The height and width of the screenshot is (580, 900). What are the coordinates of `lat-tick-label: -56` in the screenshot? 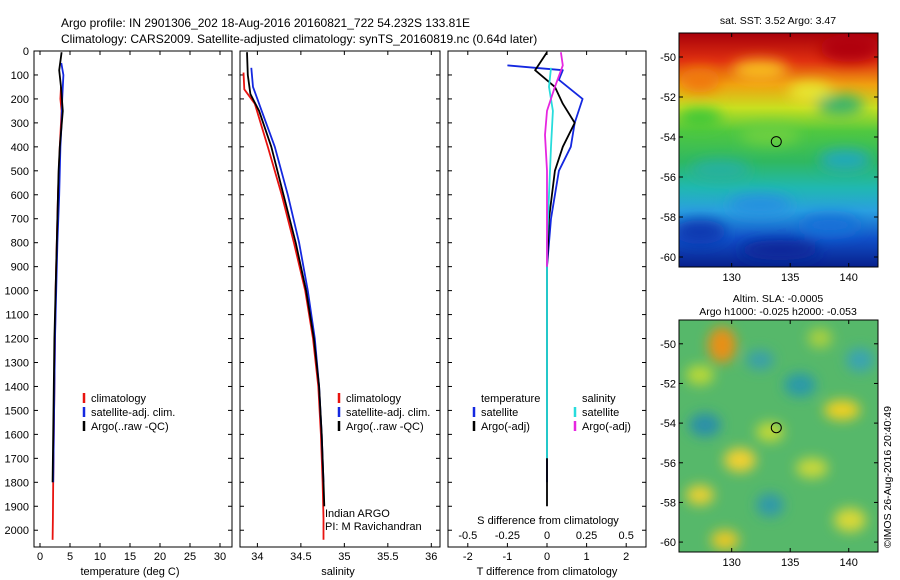 It's located at (668, 464).